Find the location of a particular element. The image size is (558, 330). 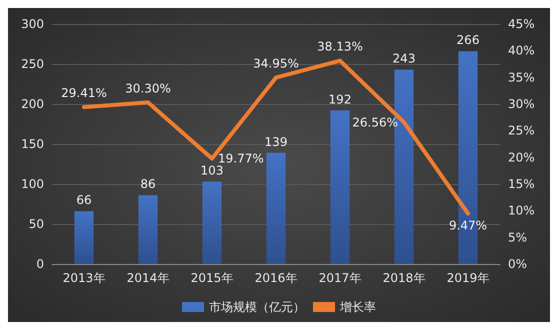

data-label: 86 is located at coordinates (148, 184).